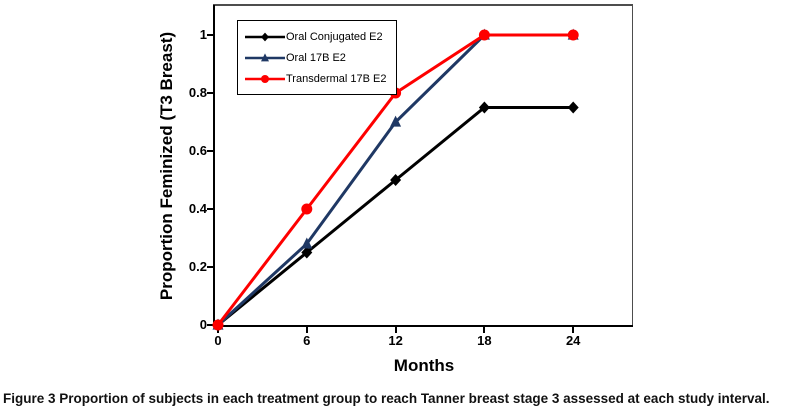  Describe the element at coordinates (336, 78) in the screenshot. I see `legend-label: Transdermal 17B E2` at that location.